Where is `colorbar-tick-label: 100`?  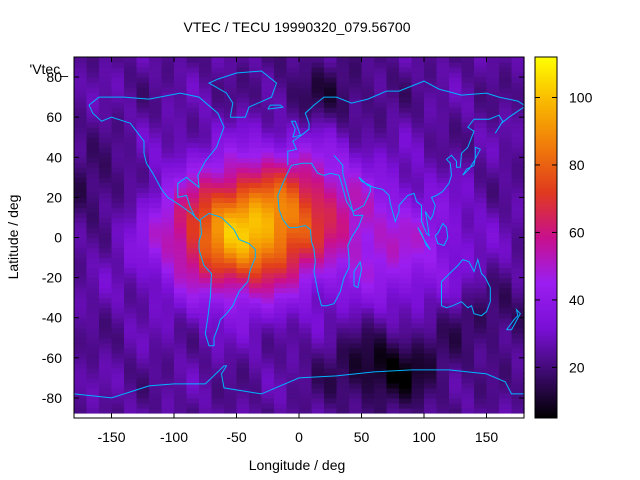
colorbar-tick-label: 100 is located at coordinates (581, 97).